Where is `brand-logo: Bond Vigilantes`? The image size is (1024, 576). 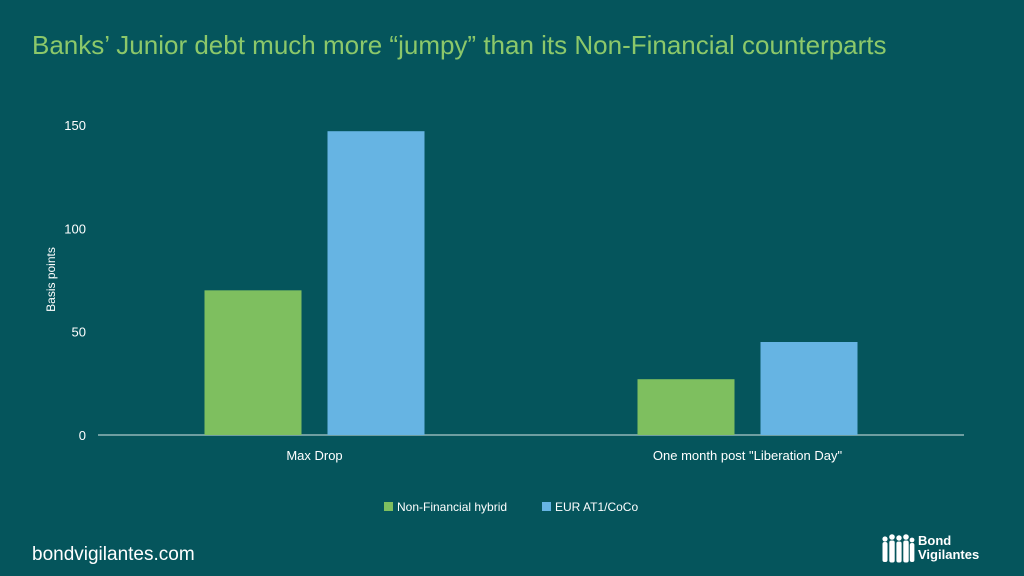
brand-logo: Bond Vigilantes is located at coordinates (940, 550).